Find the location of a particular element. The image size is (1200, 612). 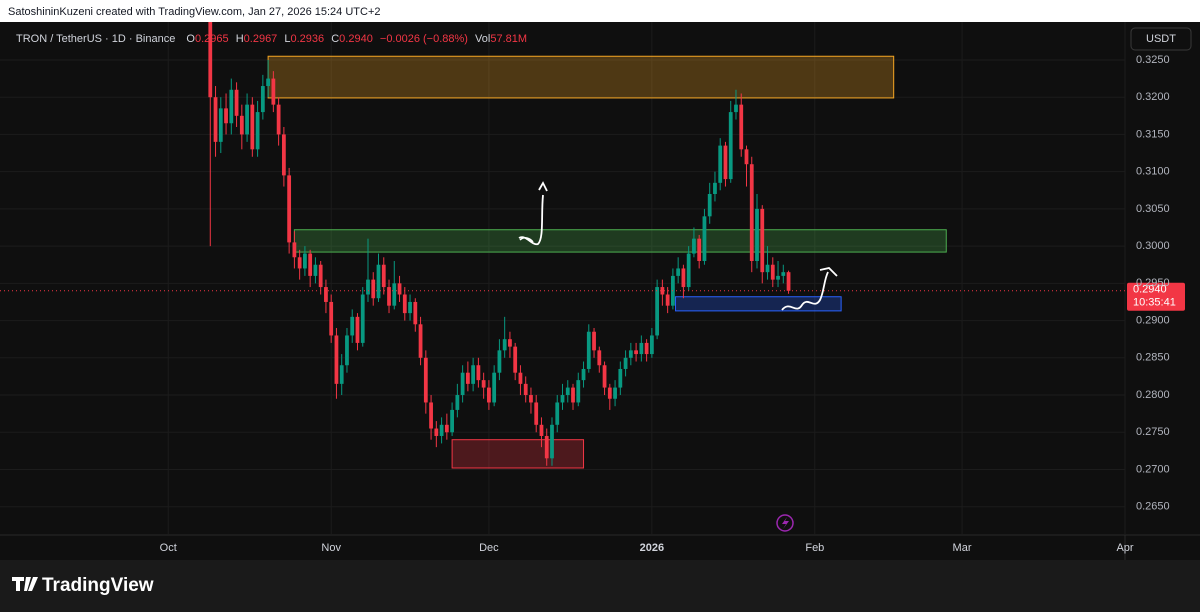

o: 0.2965 is located at coordinates (212, 39).